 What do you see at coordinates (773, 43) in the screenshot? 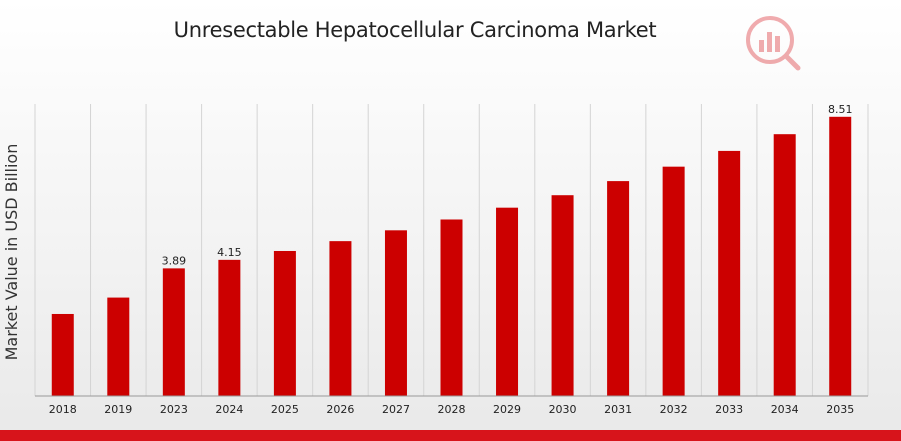
I see `market-research-logo-icon` at bounding box center [773, 43].